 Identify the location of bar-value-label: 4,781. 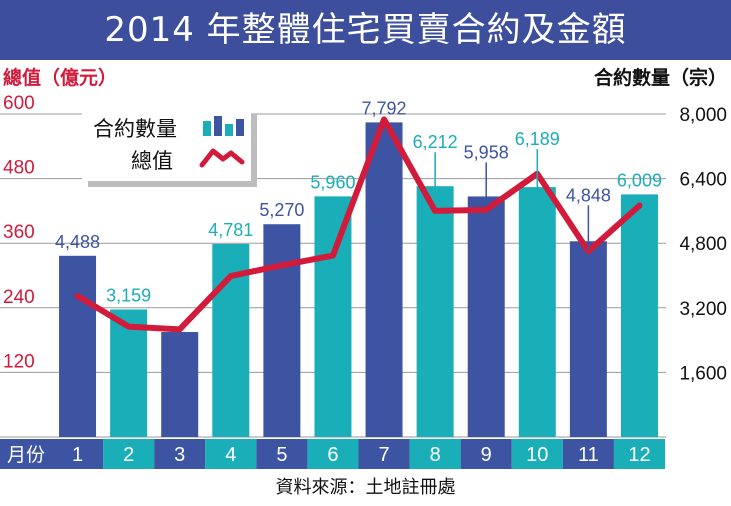
(230, 230).